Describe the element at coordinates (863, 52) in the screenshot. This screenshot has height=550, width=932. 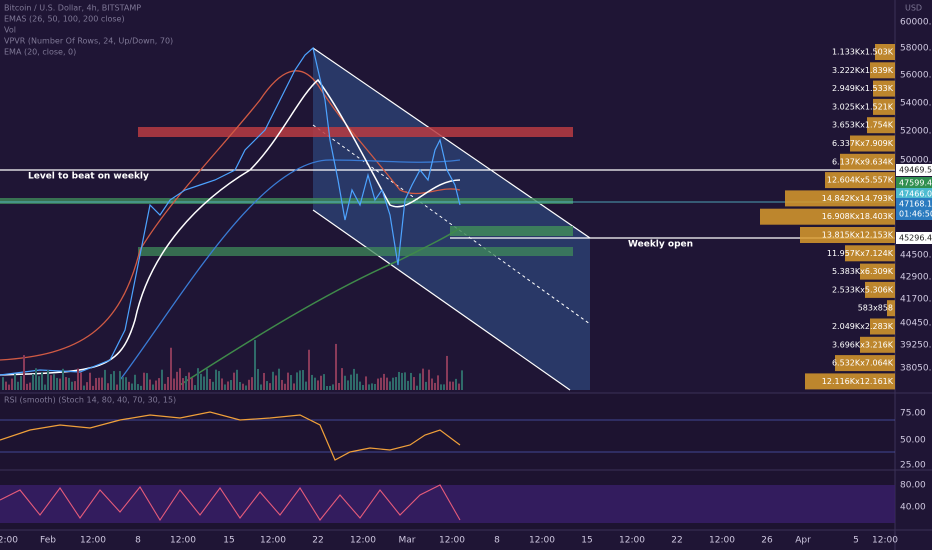
I see `profile-label: 1.133Kx1.503K` at that location.